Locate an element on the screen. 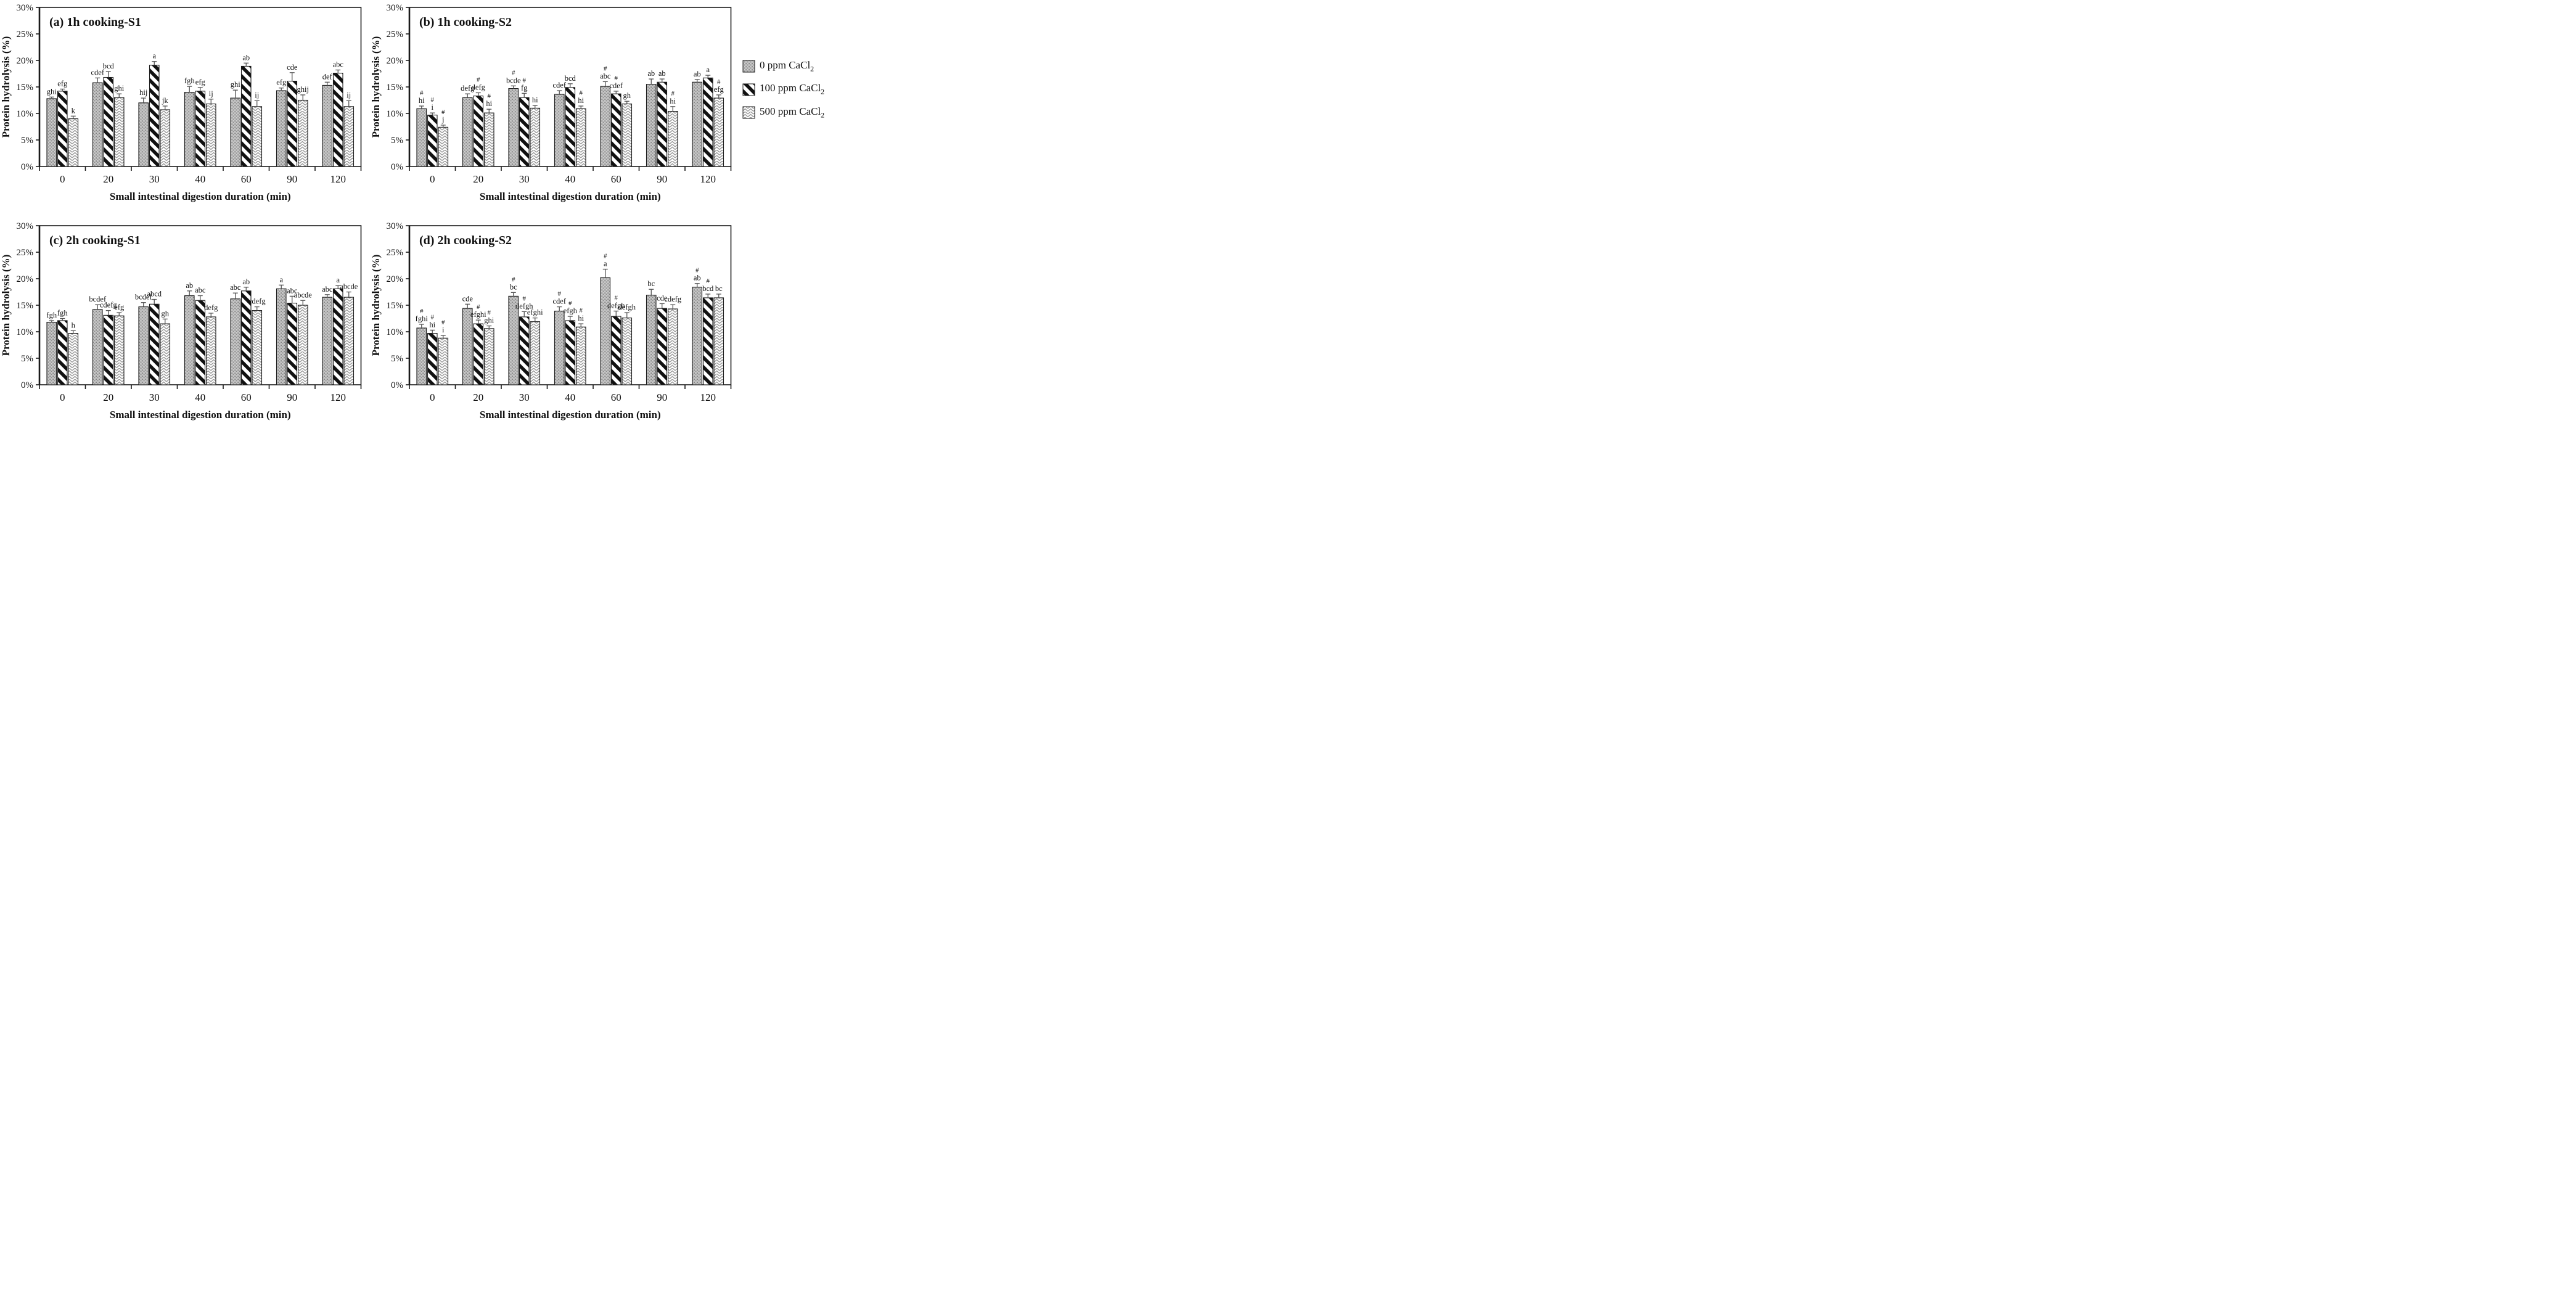 The width and height of the screenshot is (2576, 1314). panel-title: (b) 1h cooking-S2 is located at coordinates (466, 22).